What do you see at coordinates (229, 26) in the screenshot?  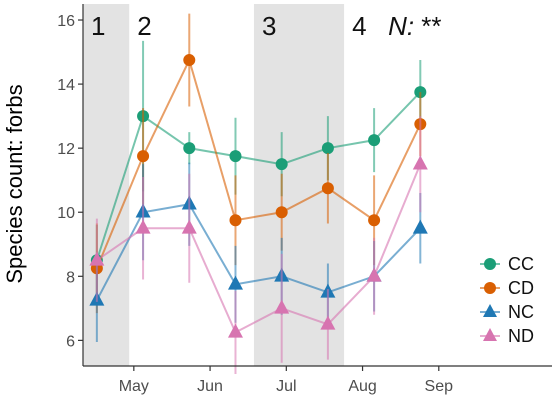 I see `period-labels: 1 2 3 4` at bounding box center [229, 26].